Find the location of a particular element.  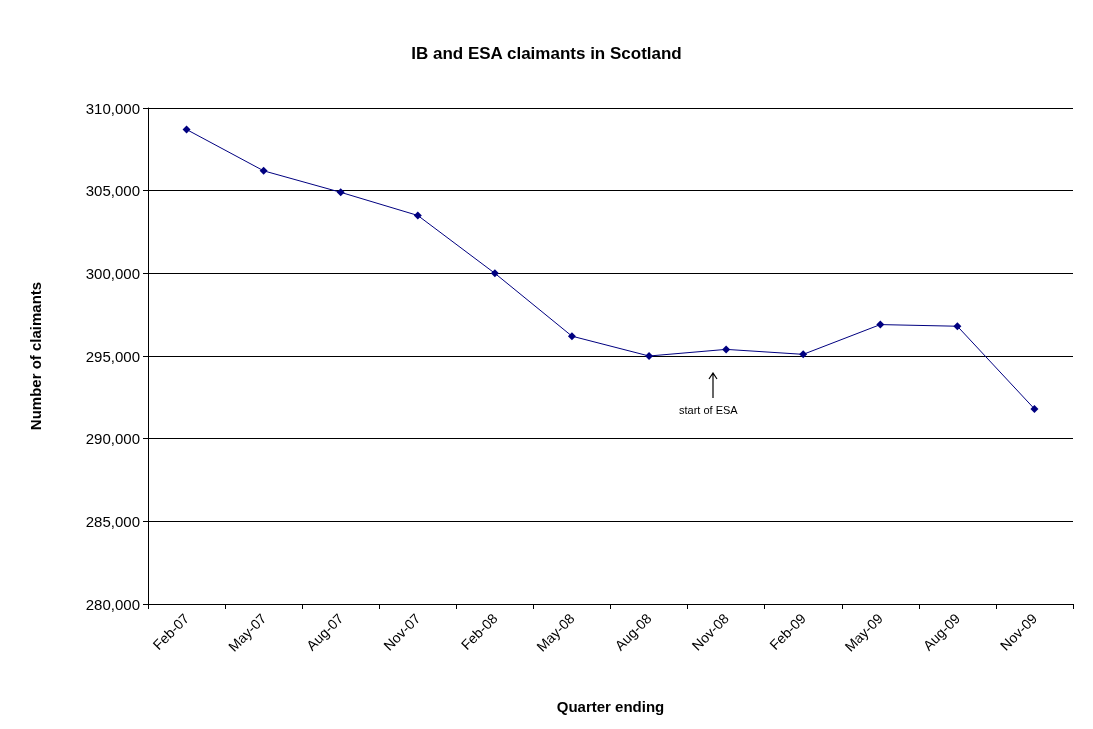

annotation: start of ESA is located at coordinates (708, 410).